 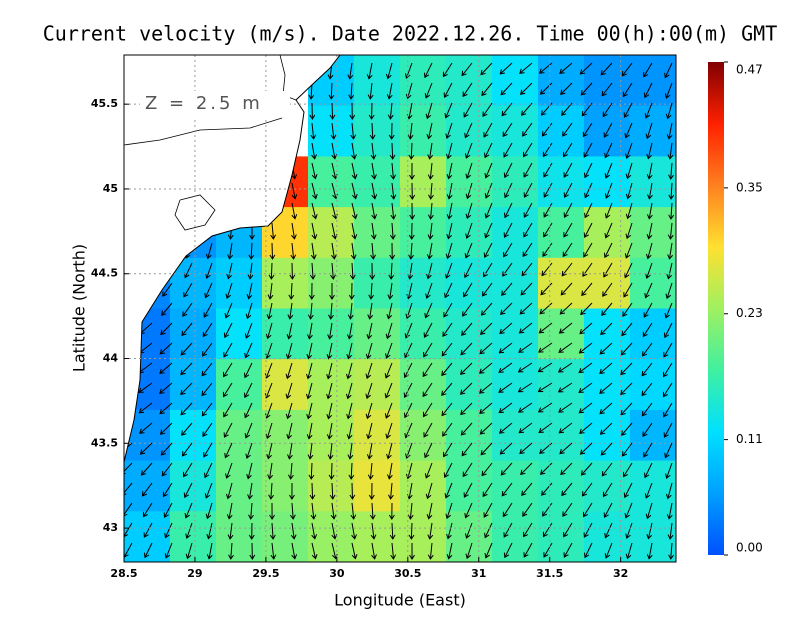 I want to click on x-tick-label: 31.5, so click(x=549, y=573).